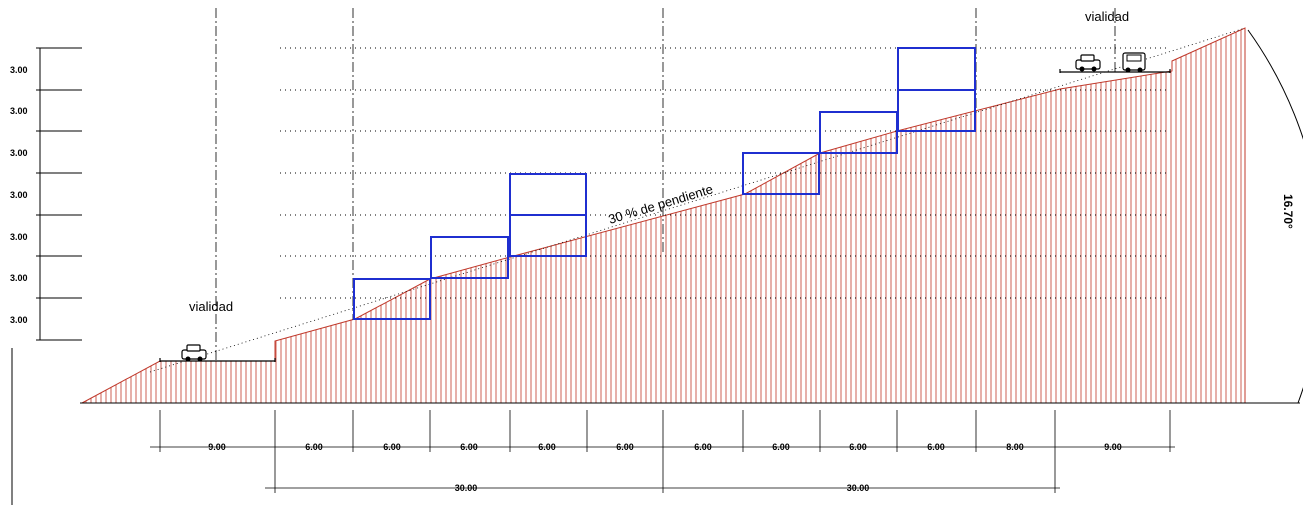  I want to click on road-label-left: vialidad, so click(211, 306).